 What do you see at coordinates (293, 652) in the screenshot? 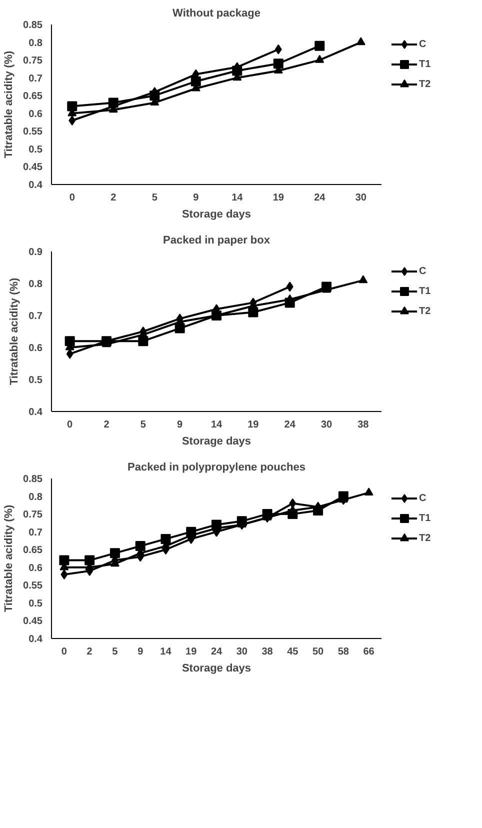
I see `x-tick-label: 45` at bounding box center [293, 652].